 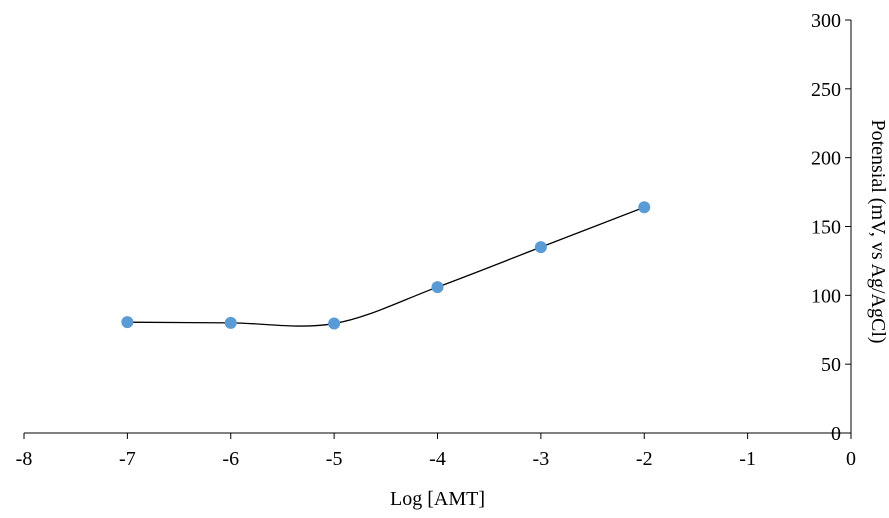 What do you see at coordinates (334, 459) in the screenshot?
I see `x-tick-label: -5` at bounding box center [334, 459].